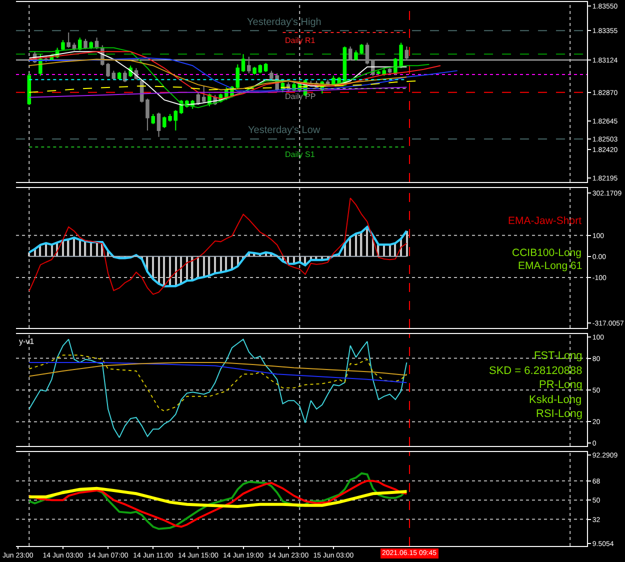  Describe the element at coordinates (300, 96) in the screenshot. I see `series-label: Daily PP` at that location.